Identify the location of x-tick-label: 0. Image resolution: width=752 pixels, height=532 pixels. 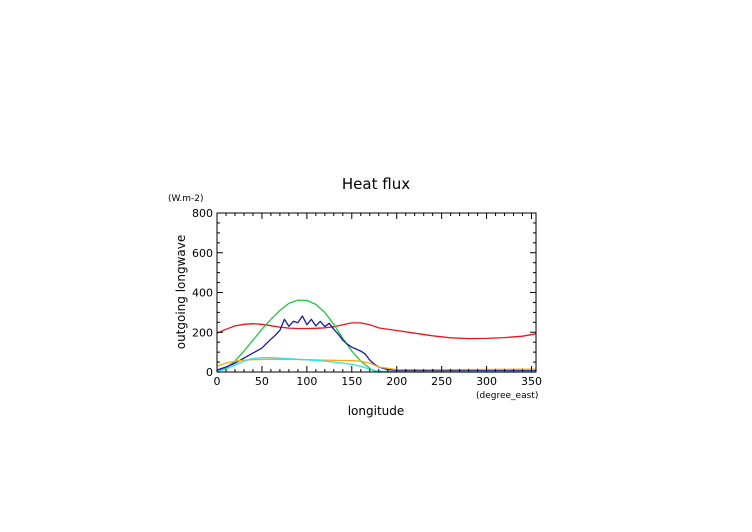
(217, 381).